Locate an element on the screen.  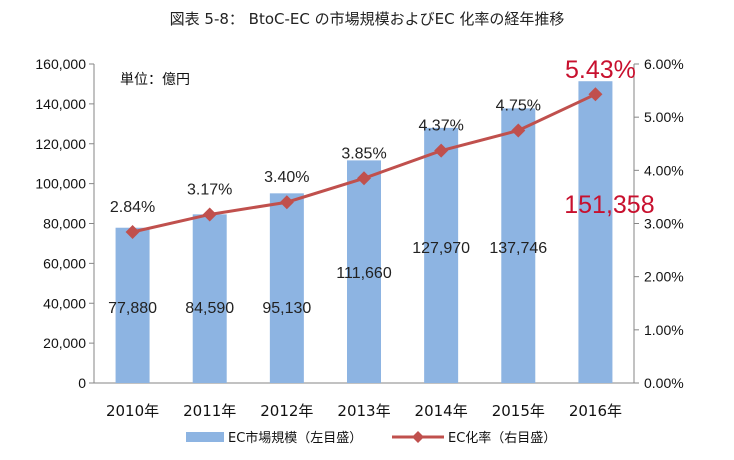
x-tick-label: 2014年 is located at coordinates (441, 411).